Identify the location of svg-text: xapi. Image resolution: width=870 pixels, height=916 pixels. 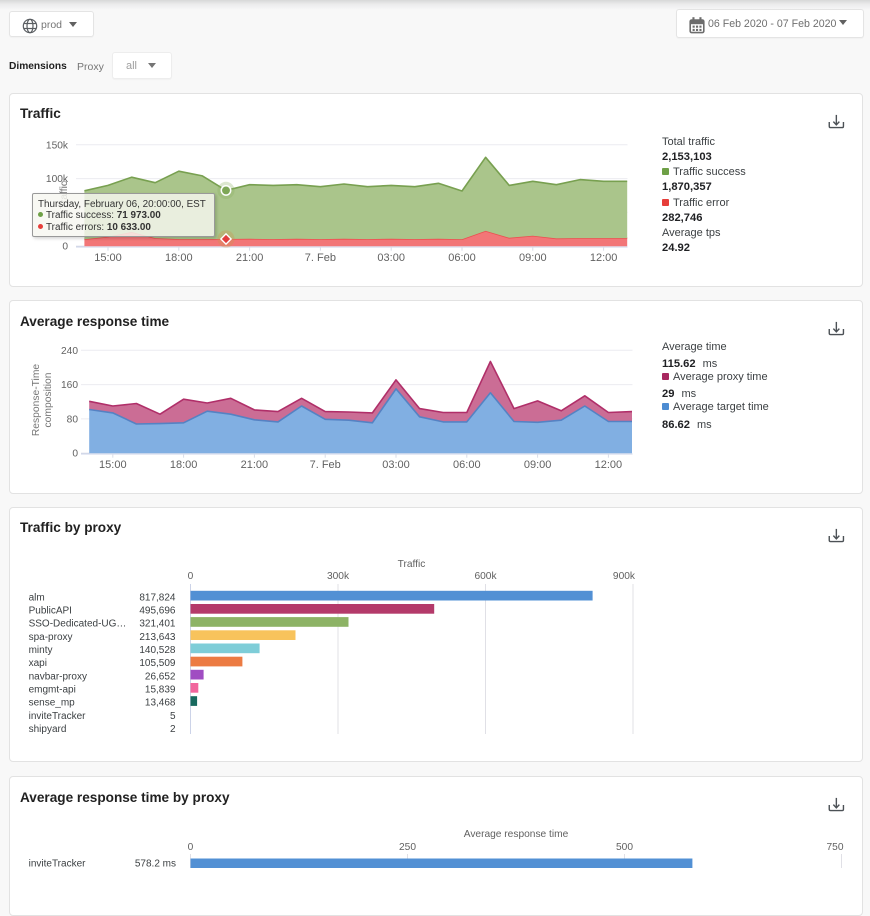
(38, 663).